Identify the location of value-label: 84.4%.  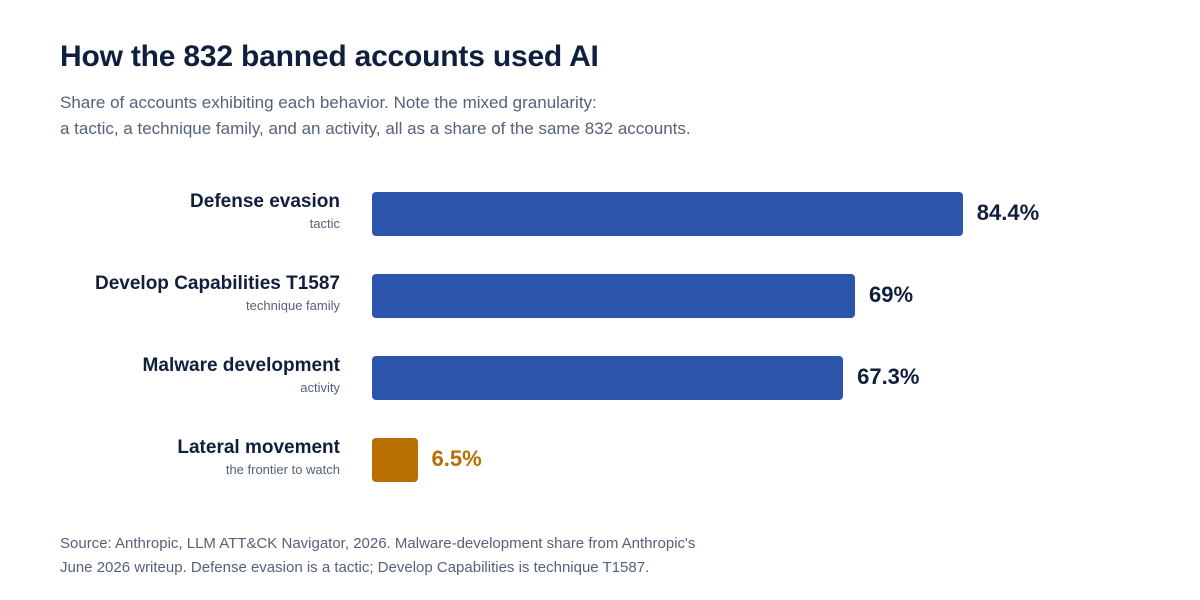
(1008, 212).